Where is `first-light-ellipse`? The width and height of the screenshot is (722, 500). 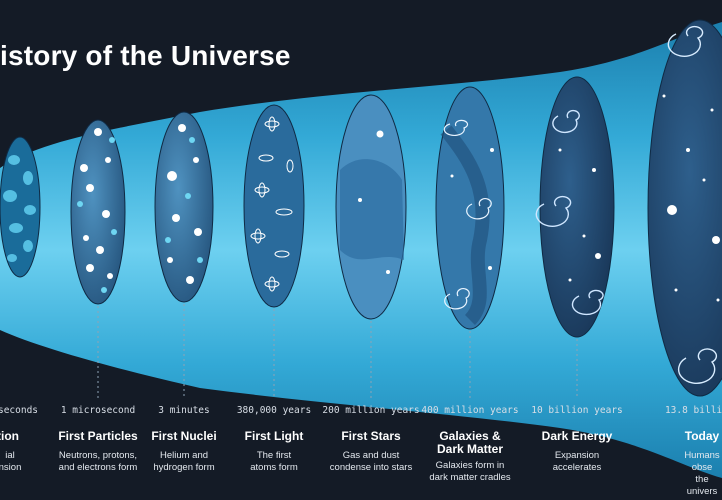
first-light-ellipse is located at coordinates (274, 206).